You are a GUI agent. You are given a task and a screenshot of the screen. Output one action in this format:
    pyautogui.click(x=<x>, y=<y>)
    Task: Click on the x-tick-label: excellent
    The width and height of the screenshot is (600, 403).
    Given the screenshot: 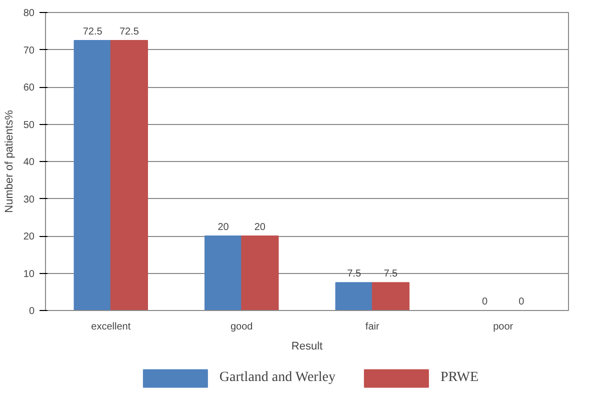 What is the action you would take?
    pyautogui.click(x=111, y=327)
    